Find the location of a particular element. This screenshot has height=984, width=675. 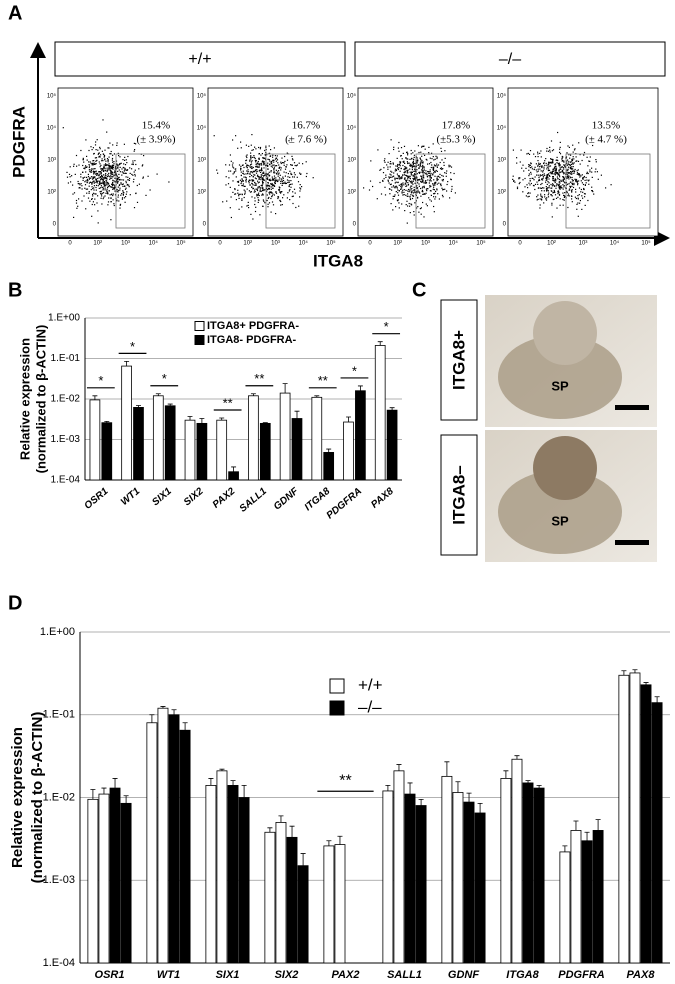

flow-y-tick-label: 10⁴ is located at coordinates (352, 128).